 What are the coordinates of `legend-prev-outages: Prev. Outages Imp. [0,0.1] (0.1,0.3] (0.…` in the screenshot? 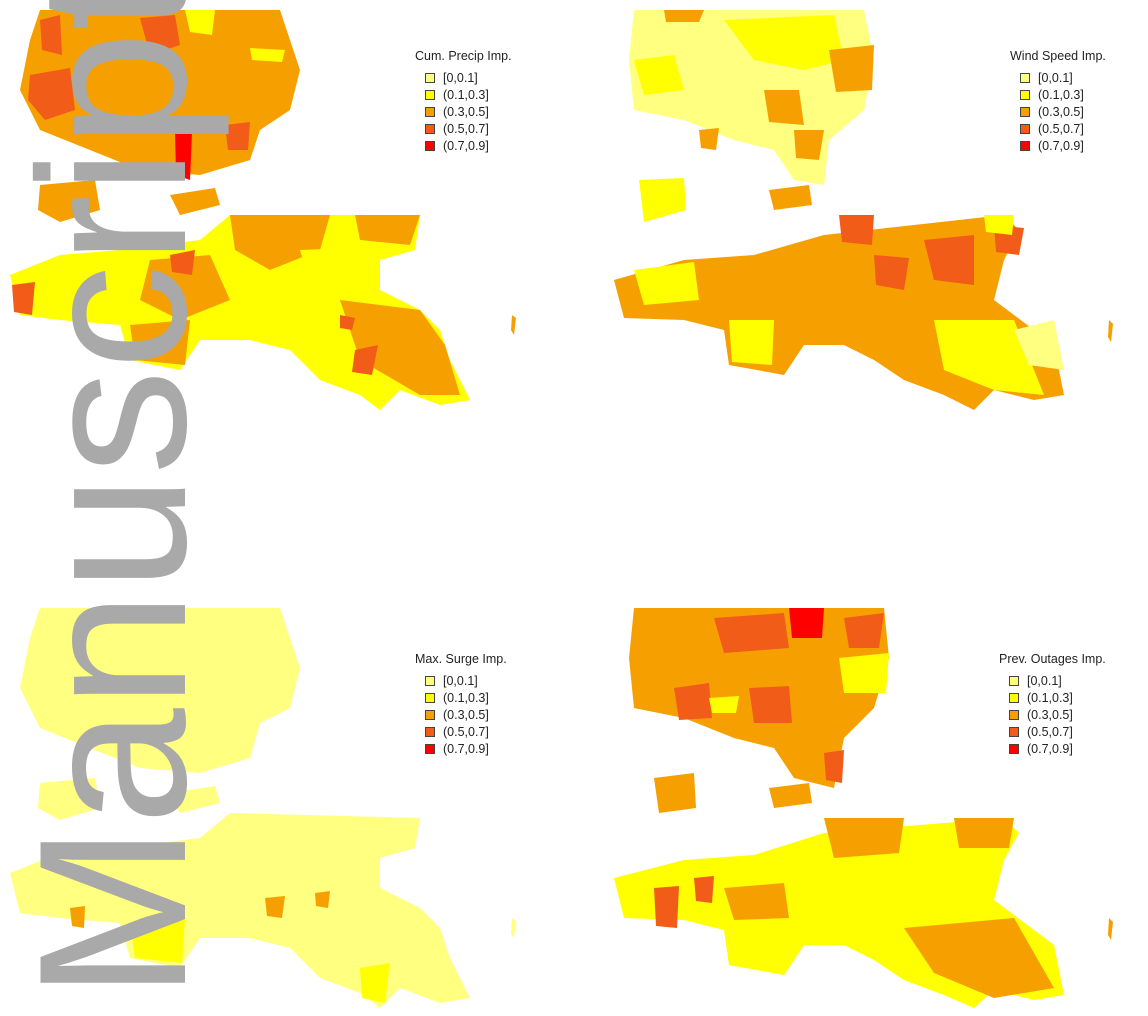 It's located at (1073, 704).